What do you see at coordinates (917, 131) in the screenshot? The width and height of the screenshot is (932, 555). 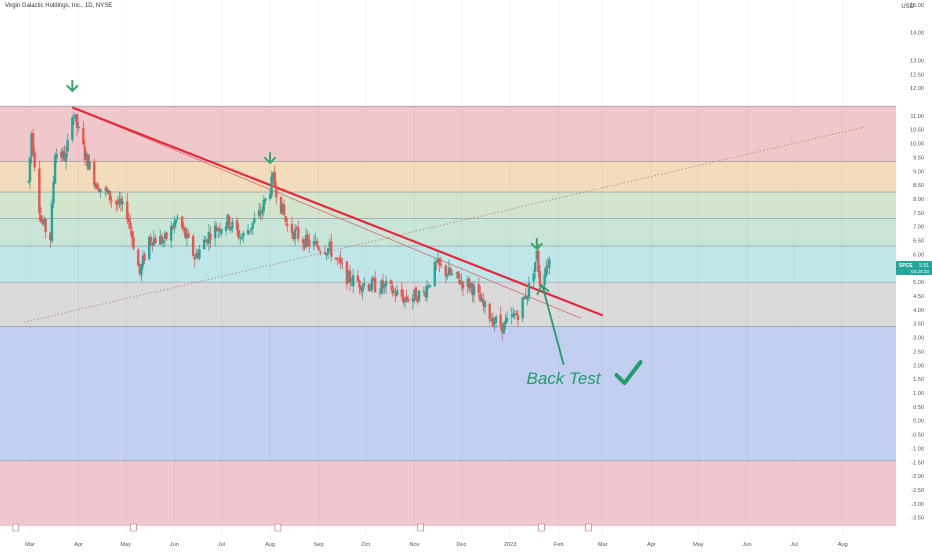 I see `price-tick-label: 10.50` at bounding box center [917, 131].